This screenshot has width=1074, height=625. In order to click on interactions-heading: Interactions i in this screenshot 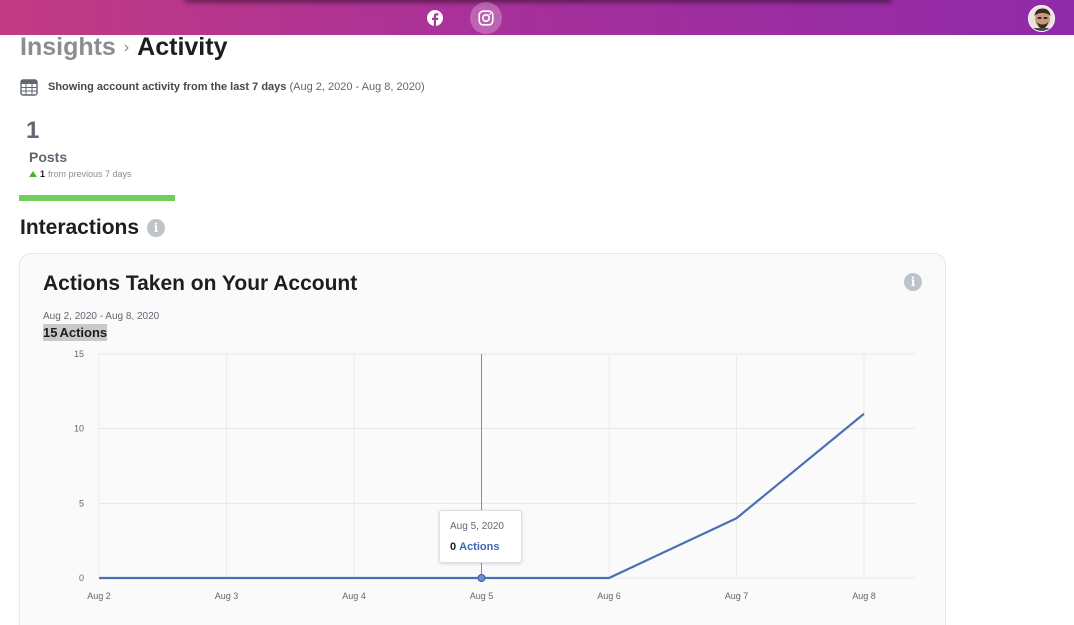, I will do `click(93, 228)`.